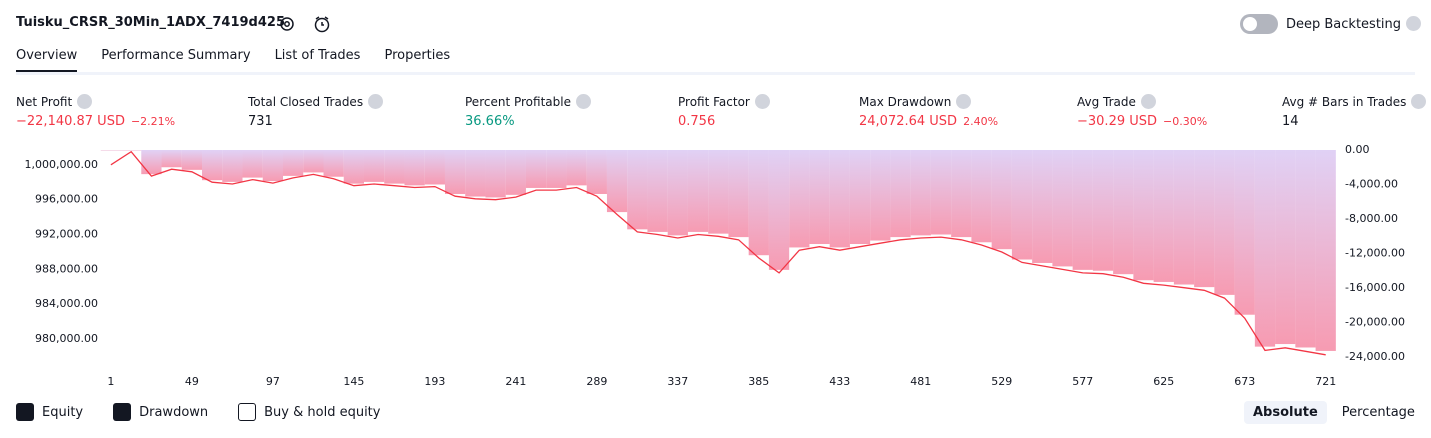  What do you see at coordinates (192, 381) in the screenshot?
I see `x-tick-label: 49` at bounding box center [192, 381].